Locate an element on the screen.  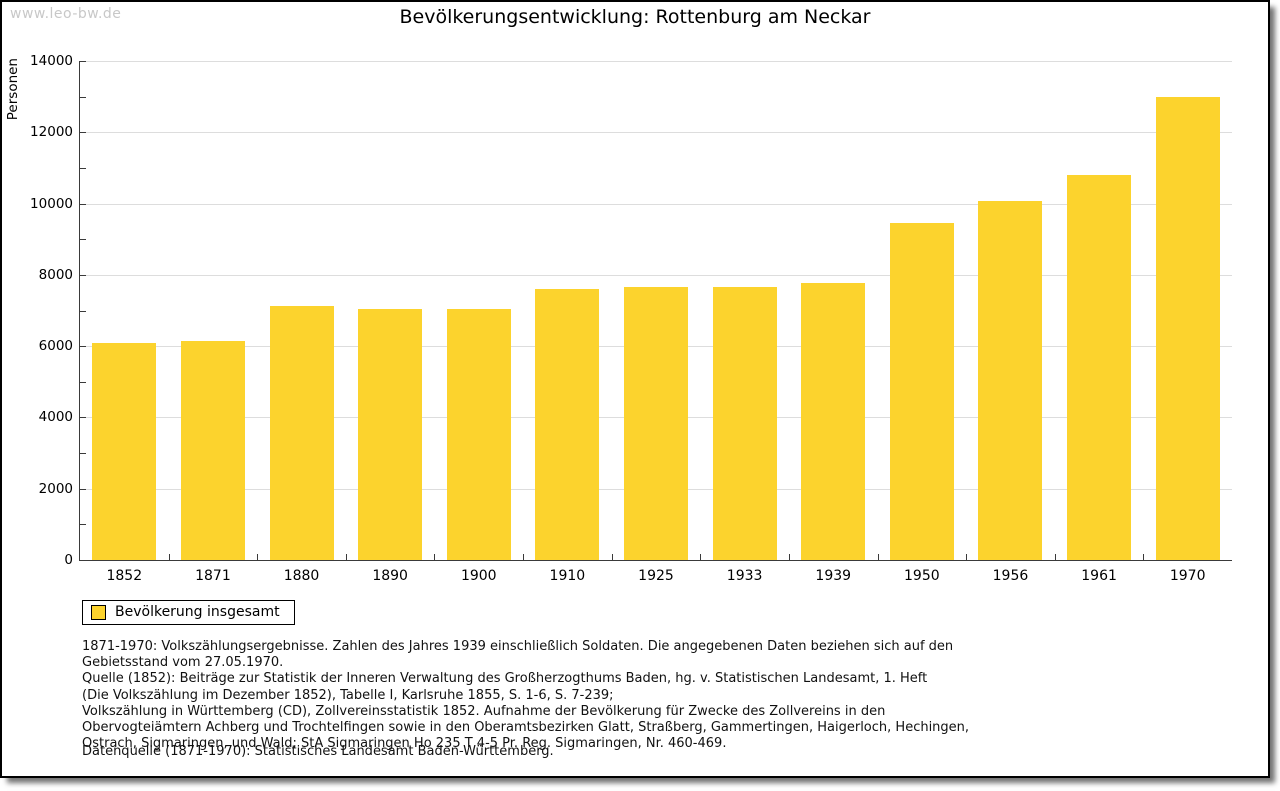
x-tick-label-1961: 1961 is located at coordinates (1099, 576).